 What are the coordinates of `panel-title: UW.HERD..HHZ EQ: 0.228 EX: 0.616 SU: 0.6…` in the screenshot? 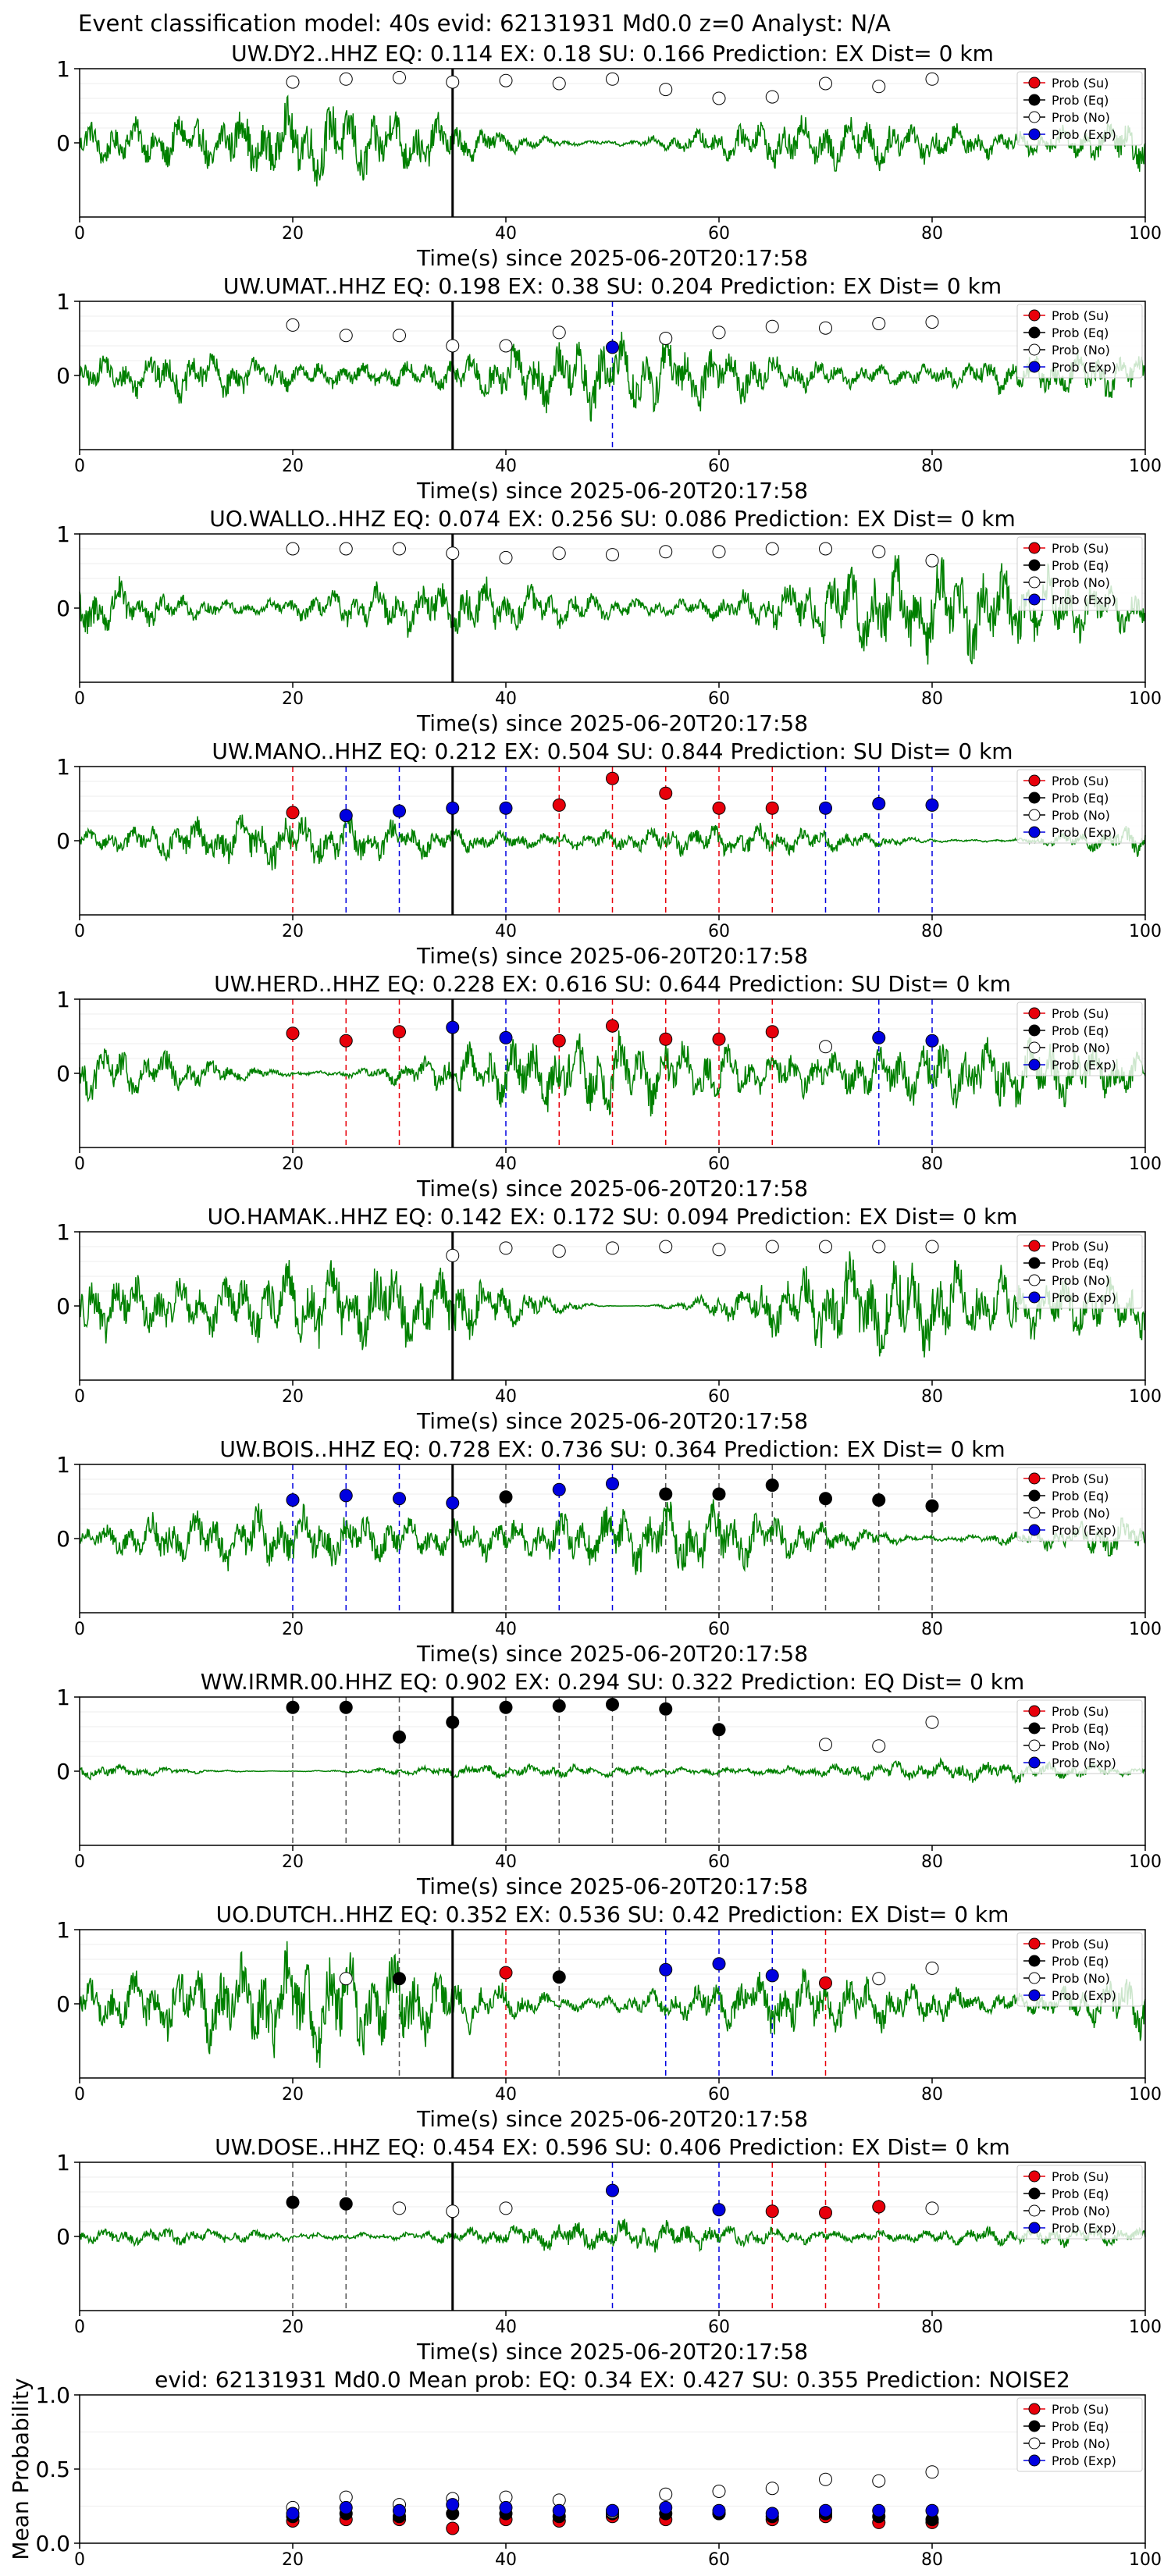 It's located at (612, 984).